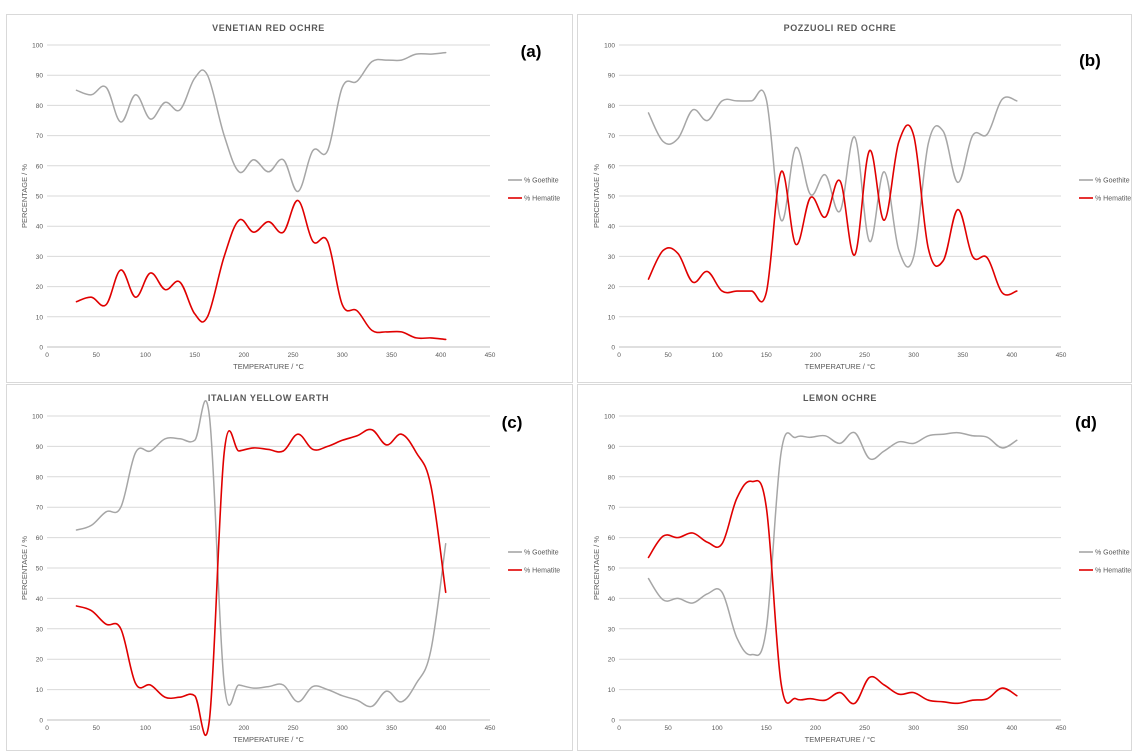 This screenshot has width=1134, height=756. Describe the element at coordinates (840, 28) in the screenshot. I see `chart-title: POZZUOLI RED OCHRE` at that location.